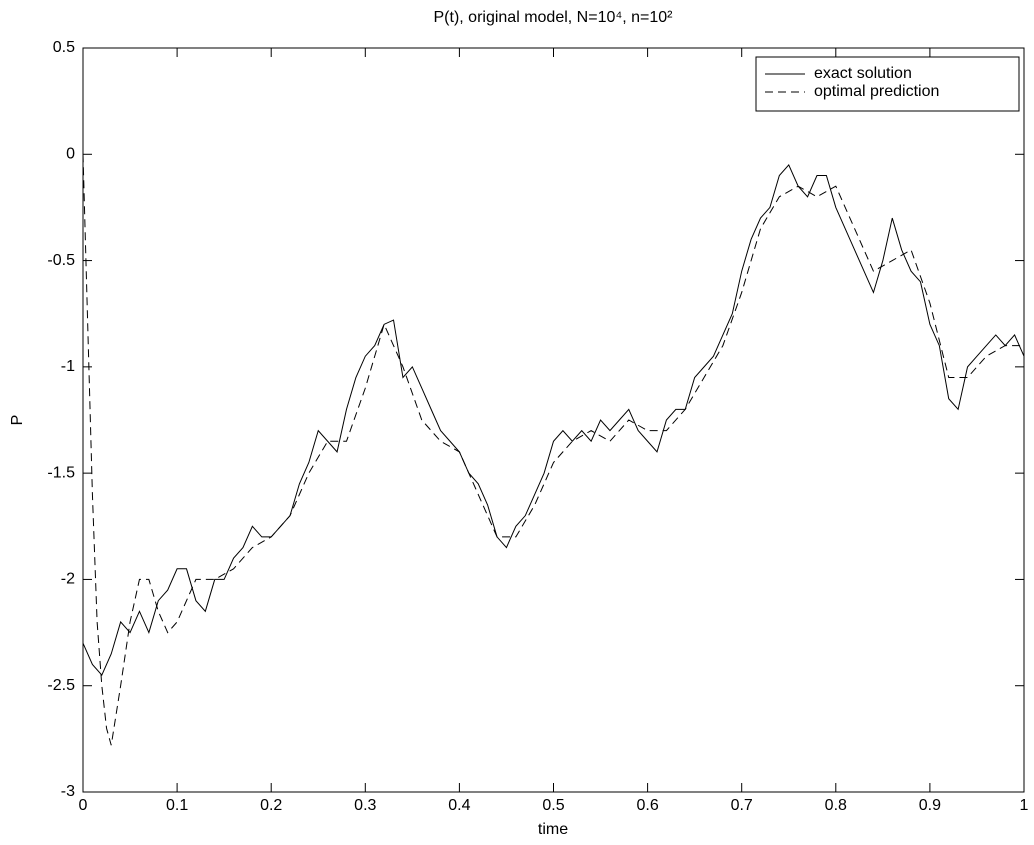 The image size is (1034, 845). Describe the element at coordinates (459, 805) in the screenshot. I see `x-tick-label: 0.4` at that location.